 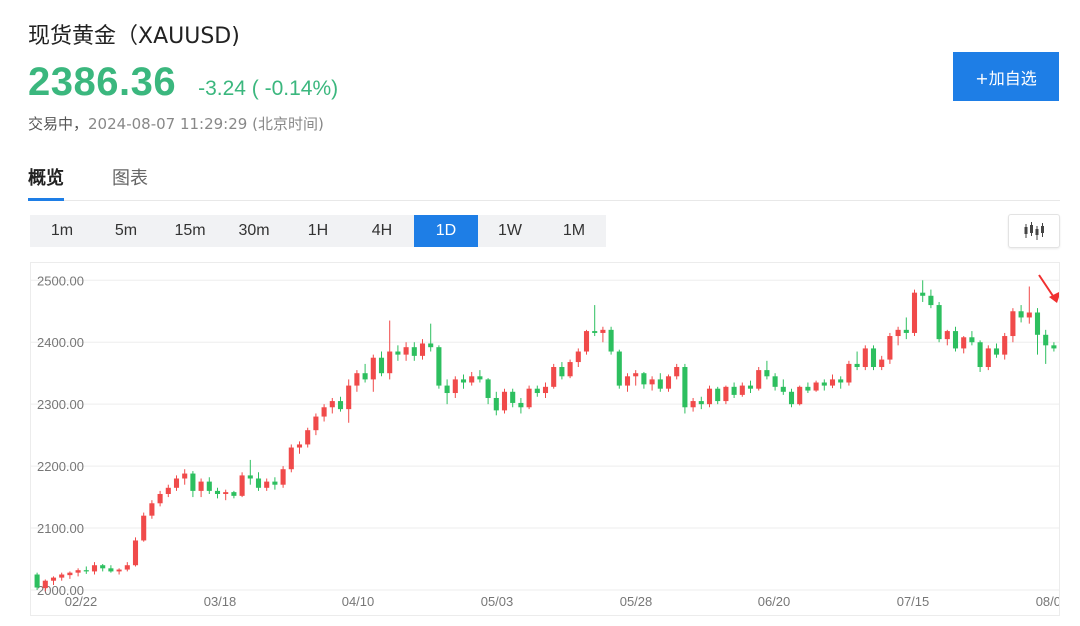 What do you see at coordinates (1034, 231) in the screenshot?
I see `chart-type-button` at bounding box center [1034, 231].